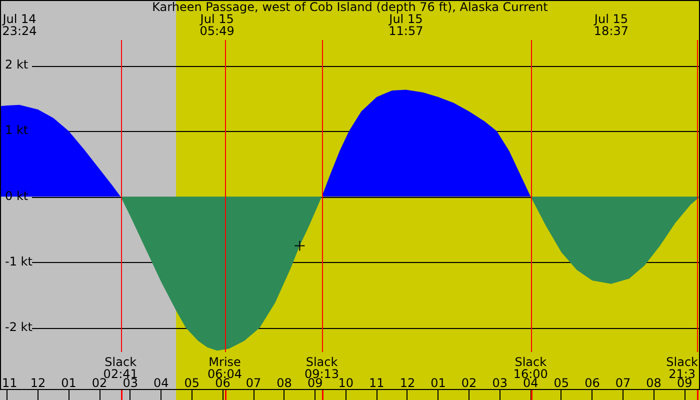 The width and height of the screenshot is (700, 400). What do you see at coordinates (19, 261) in the screenshot?
I see `y-tick-label: -1 kt` at bounding box center [19, 261].